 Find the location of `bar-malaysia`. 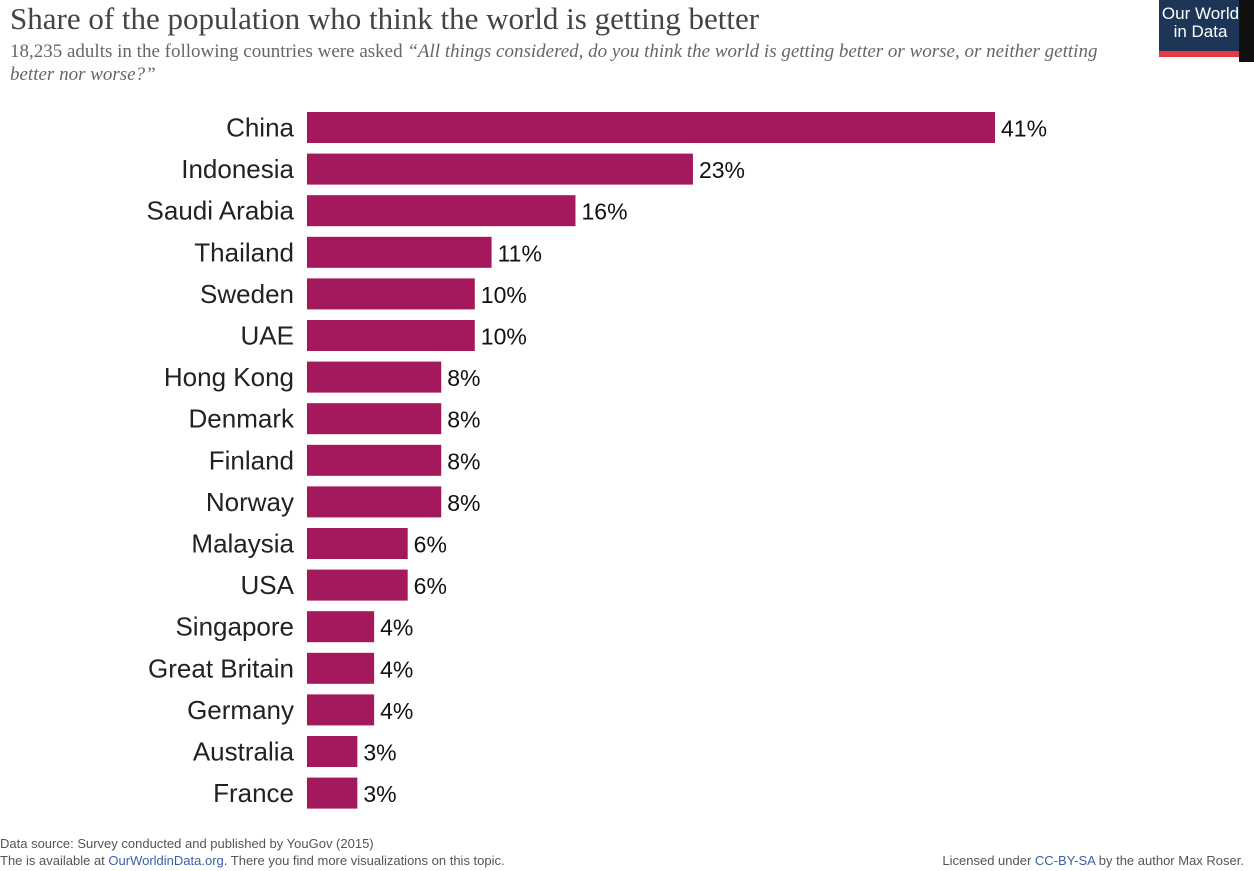

bar-malaysia is located at coordinates (357, 543).